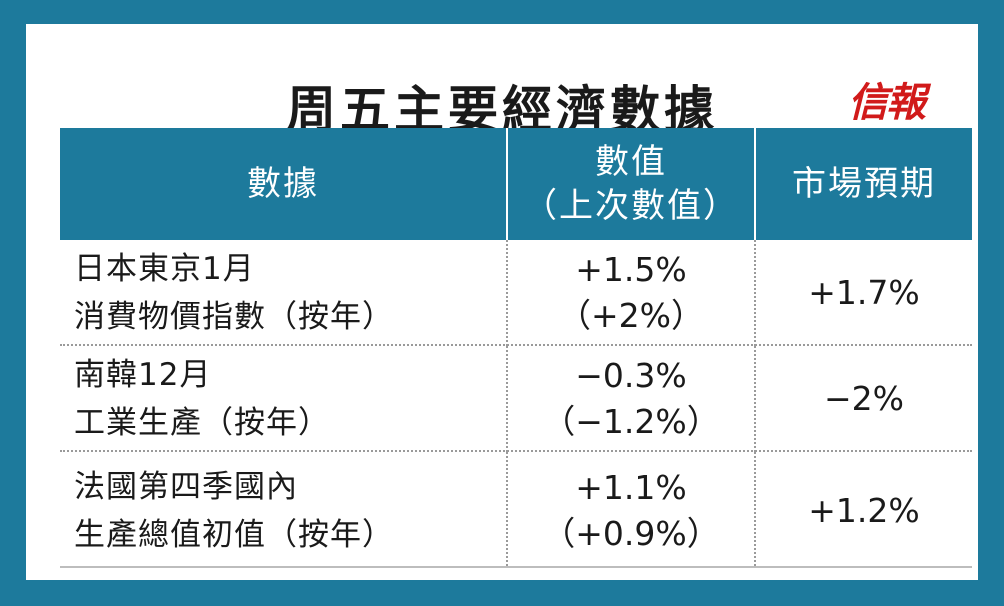 The width and height of the screenshot is (1004, 606). What do you see at coordinates (631, 533) in the screenshot?
I see `previous-value: （+0.9%）` at bounding box center [631, 533].